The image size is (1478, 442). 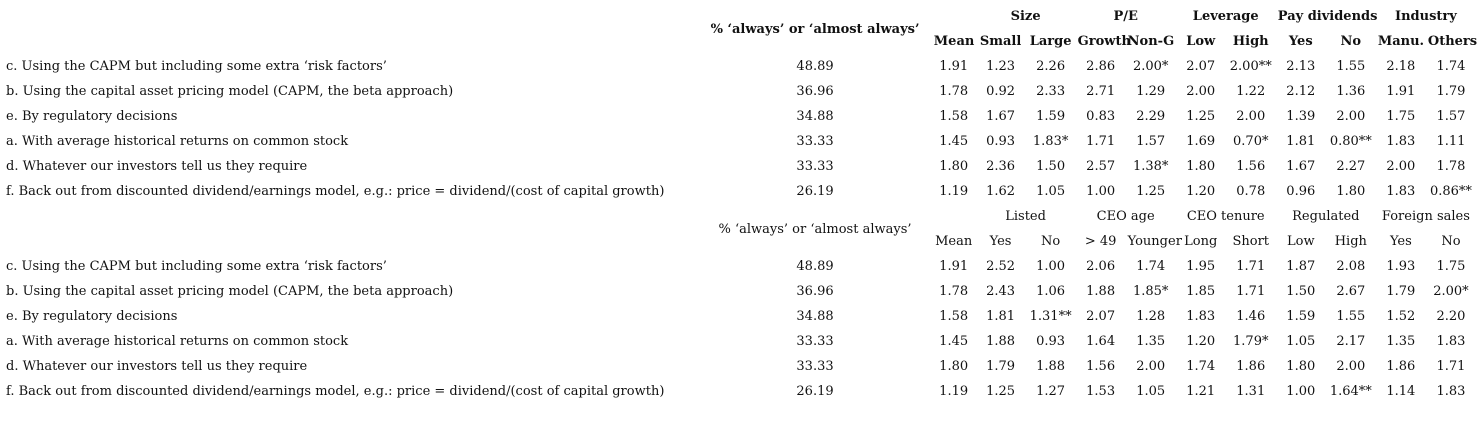 I want to click on value-cell: 2.06, so click(x=1101, y=266).